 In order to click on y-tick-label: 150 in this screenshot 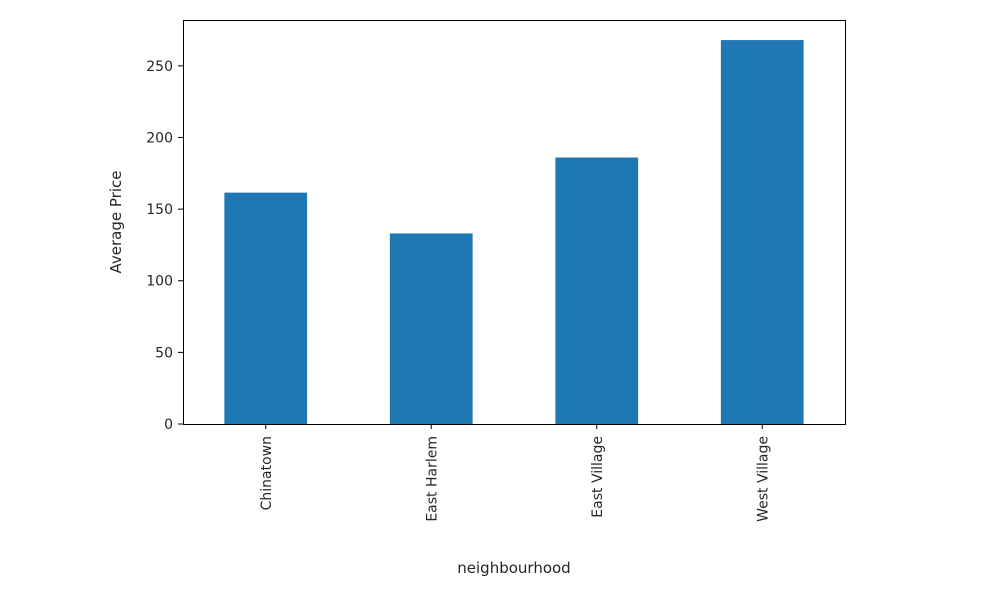, I will do `click(159, 210)`.